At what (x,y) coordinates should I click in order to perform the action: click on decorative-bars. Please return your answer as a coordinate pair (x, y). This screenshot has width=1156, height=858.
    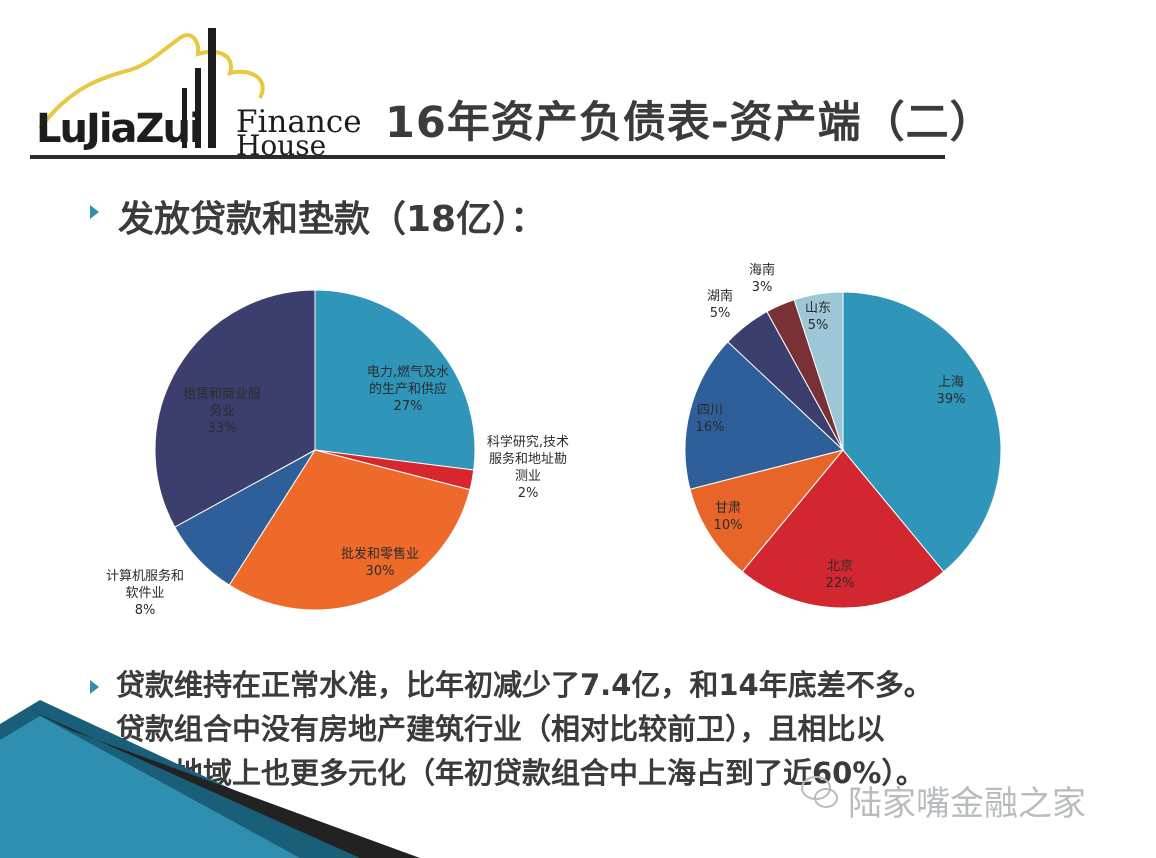
    Looking at the image, I should click on (210, 779).